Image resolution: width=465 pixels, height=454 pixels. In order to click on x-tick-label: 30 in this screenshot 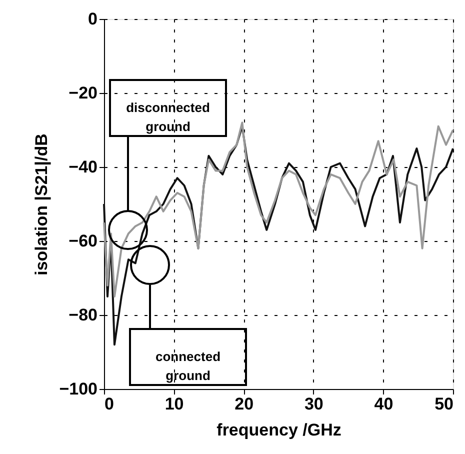, I will do `click(314, 404)`.